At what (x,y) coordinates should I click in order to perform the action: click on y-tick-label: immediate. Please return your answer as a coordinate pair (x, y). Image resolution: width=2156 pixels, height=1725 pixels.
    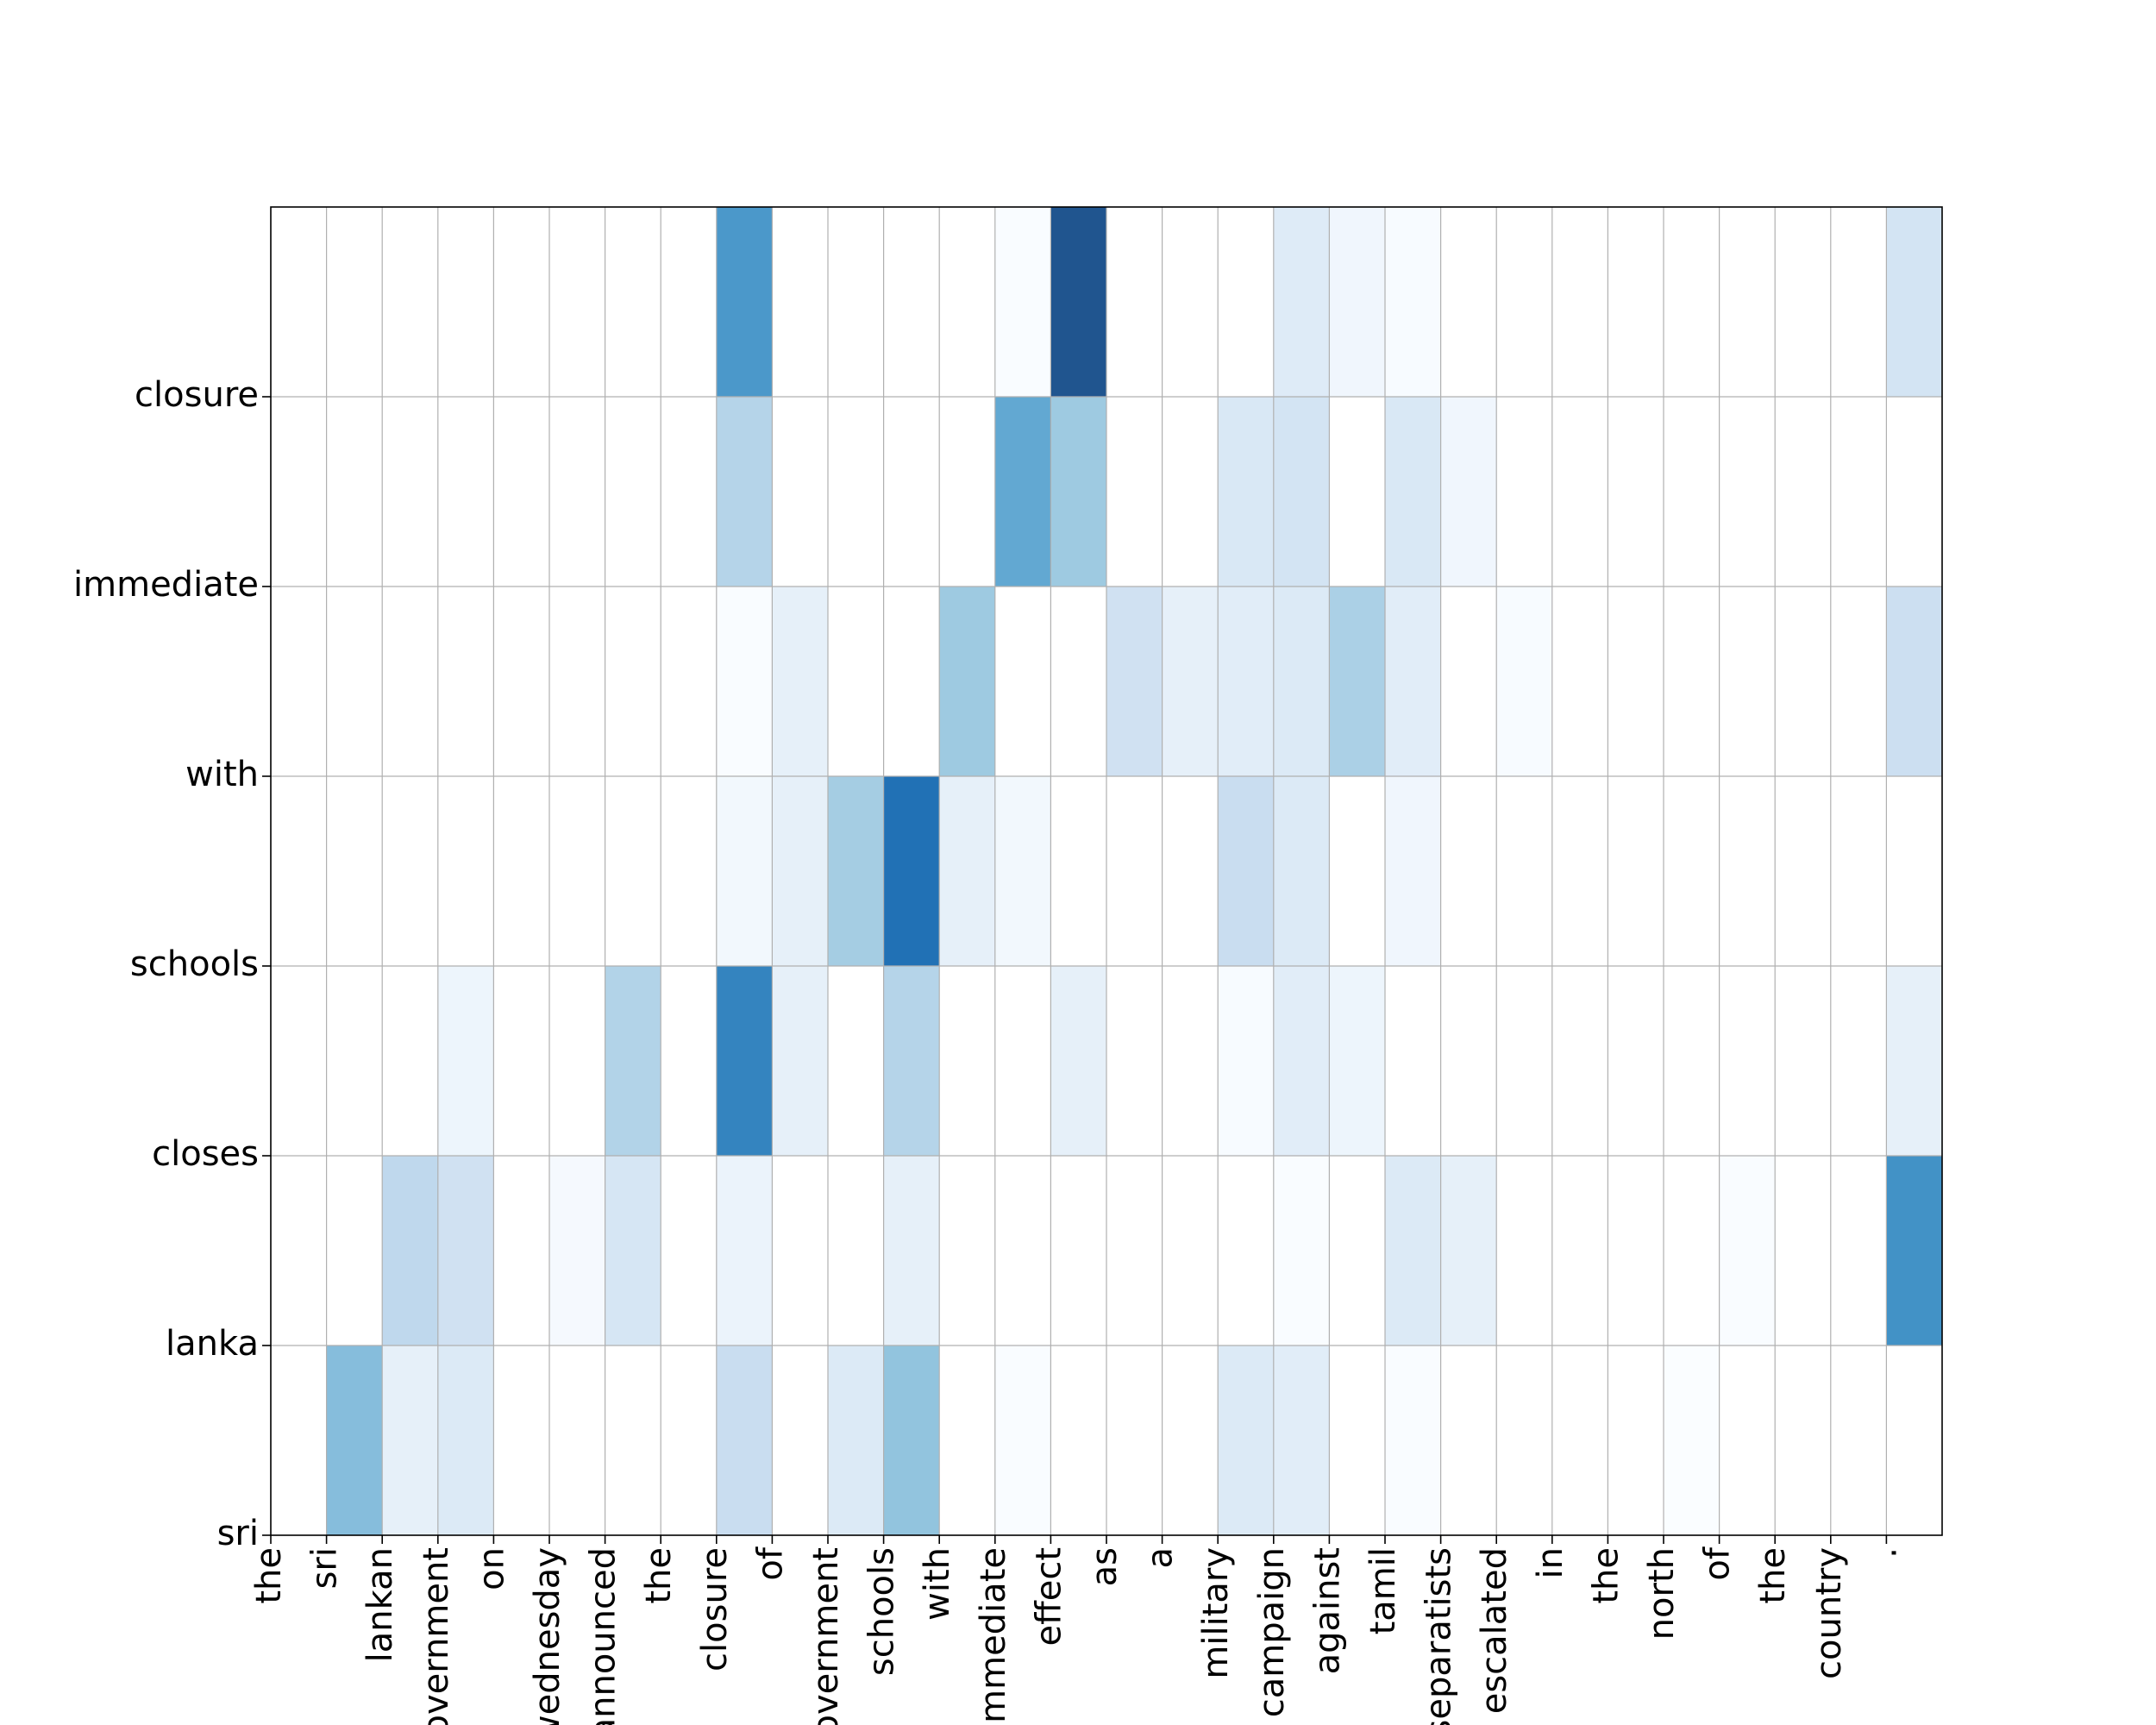
    Looking at the image, I should click on (166, 585).